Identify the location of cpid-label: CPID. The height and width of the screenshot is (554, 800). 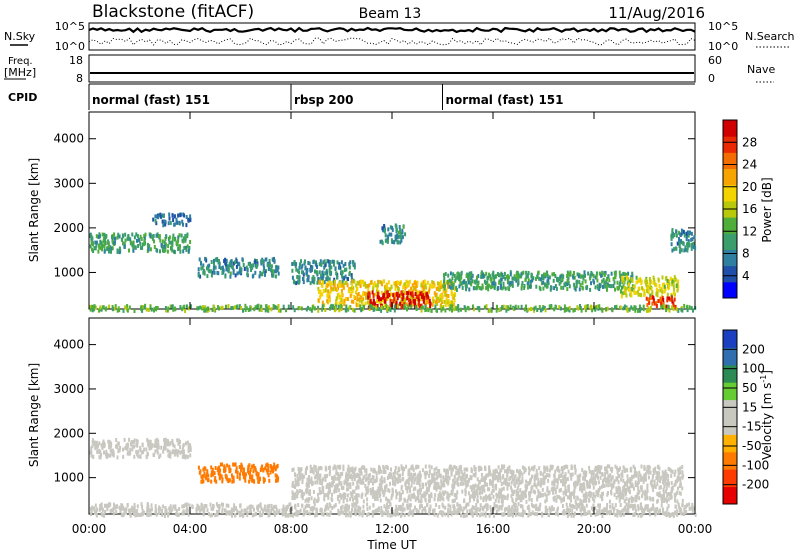
(22, 97).